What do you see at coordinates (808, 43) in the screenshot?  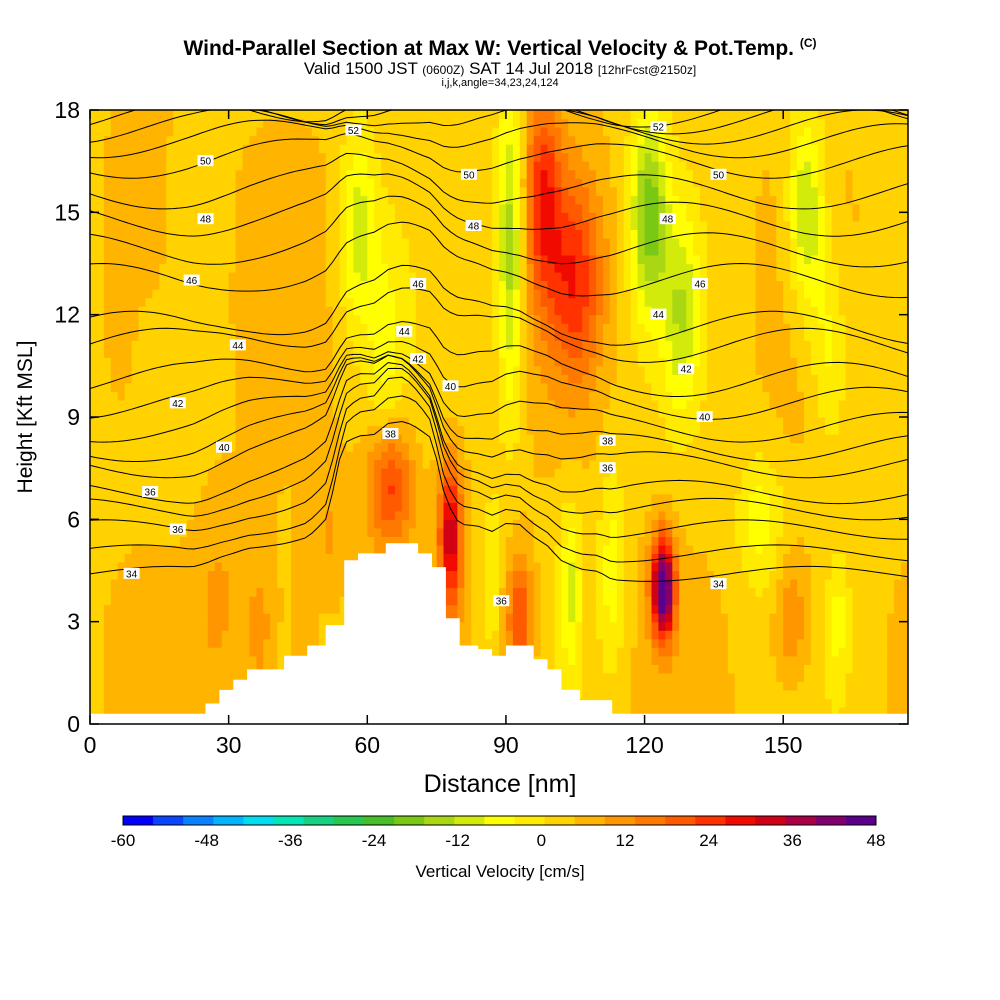 I see `copyright-mark: (C)` at bounding box center [808, 43].